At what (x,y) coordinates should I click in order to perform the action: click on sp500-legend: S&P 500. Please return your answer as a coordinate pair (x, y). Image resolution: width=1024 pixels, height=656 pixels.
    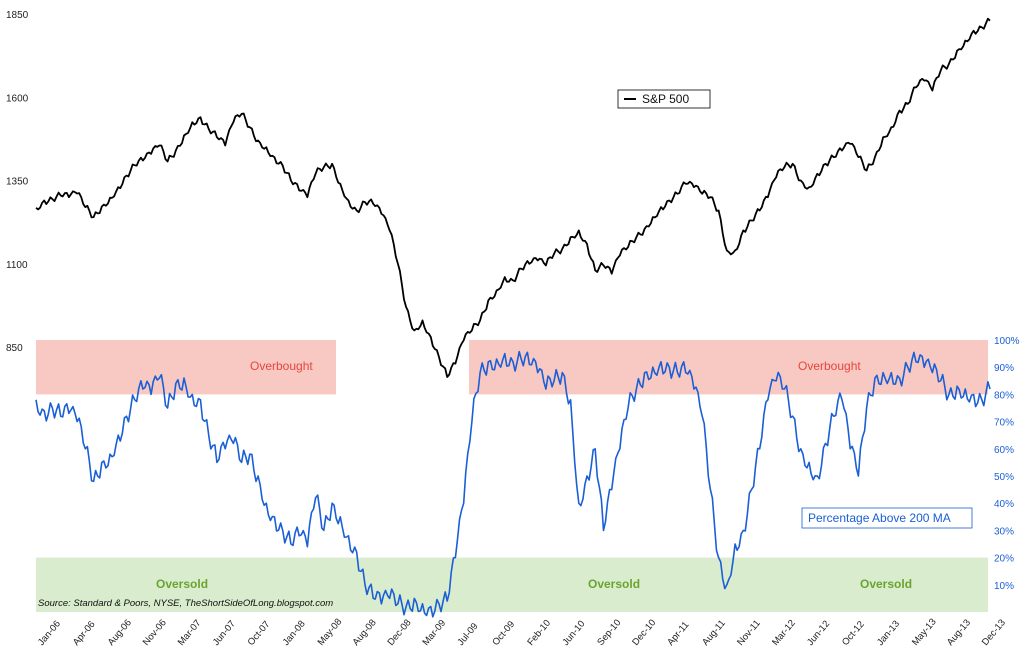
    Looking at the image, I should click on (664, 99).